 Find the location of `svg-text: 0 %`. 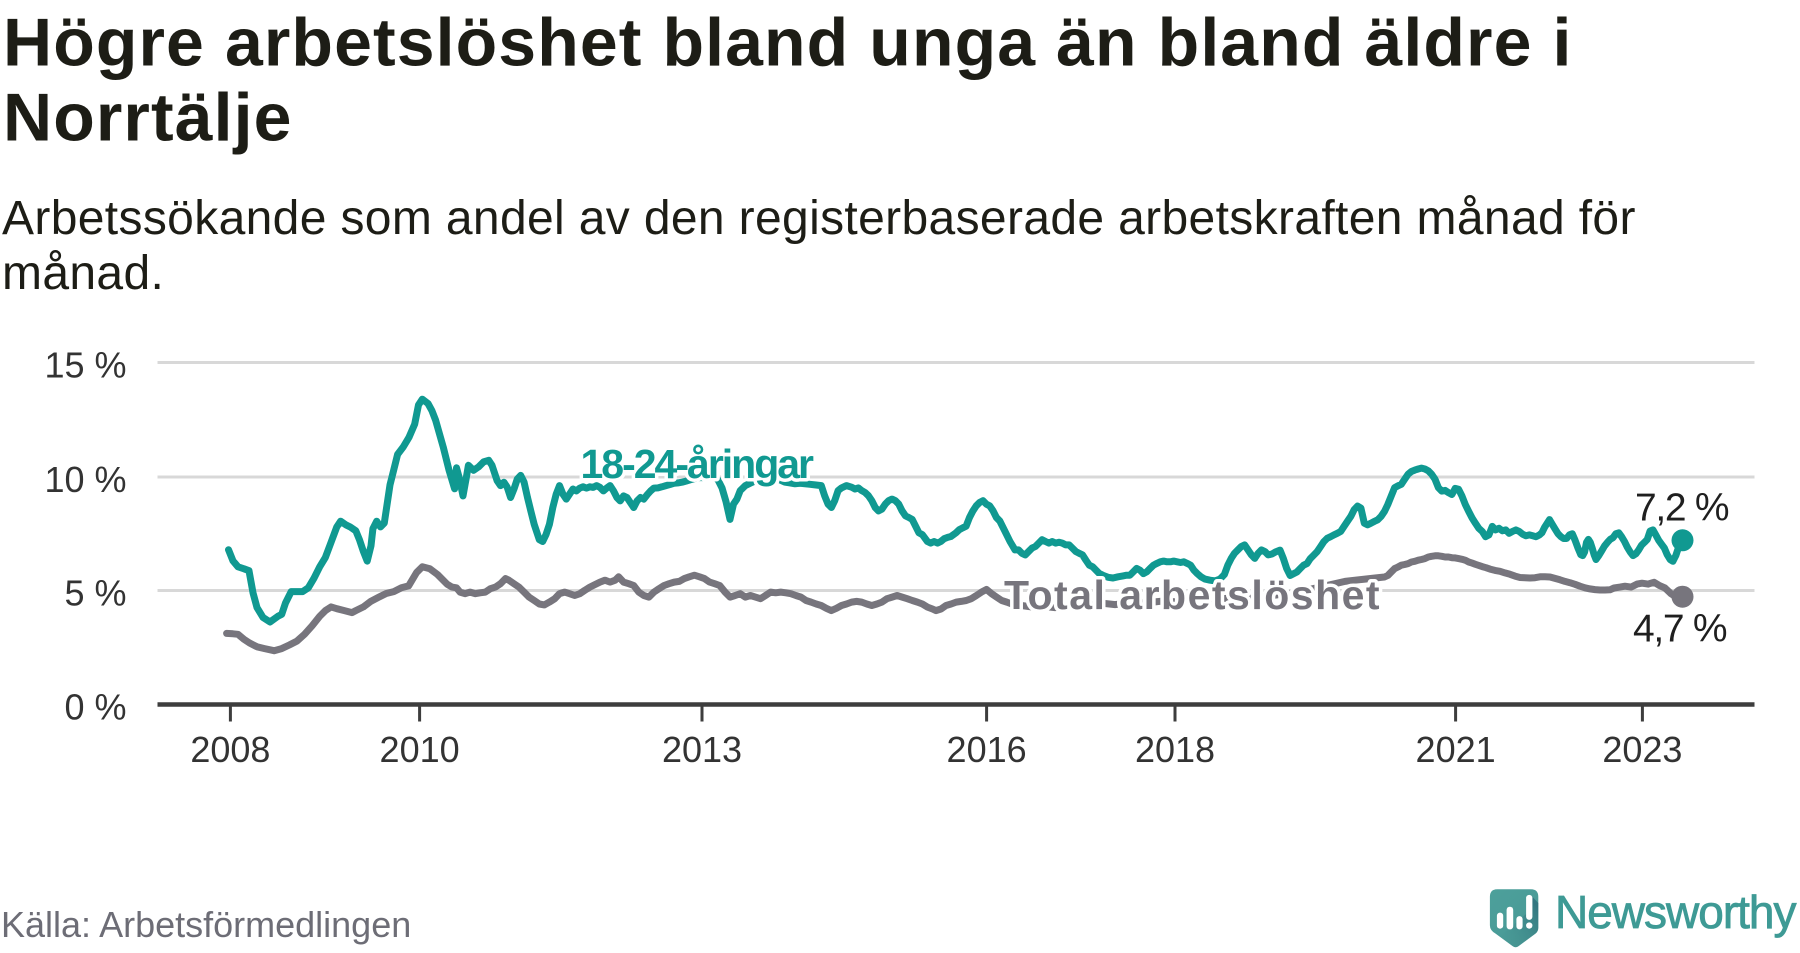

svg-text: 0 % is located at coordinates (95, 707).